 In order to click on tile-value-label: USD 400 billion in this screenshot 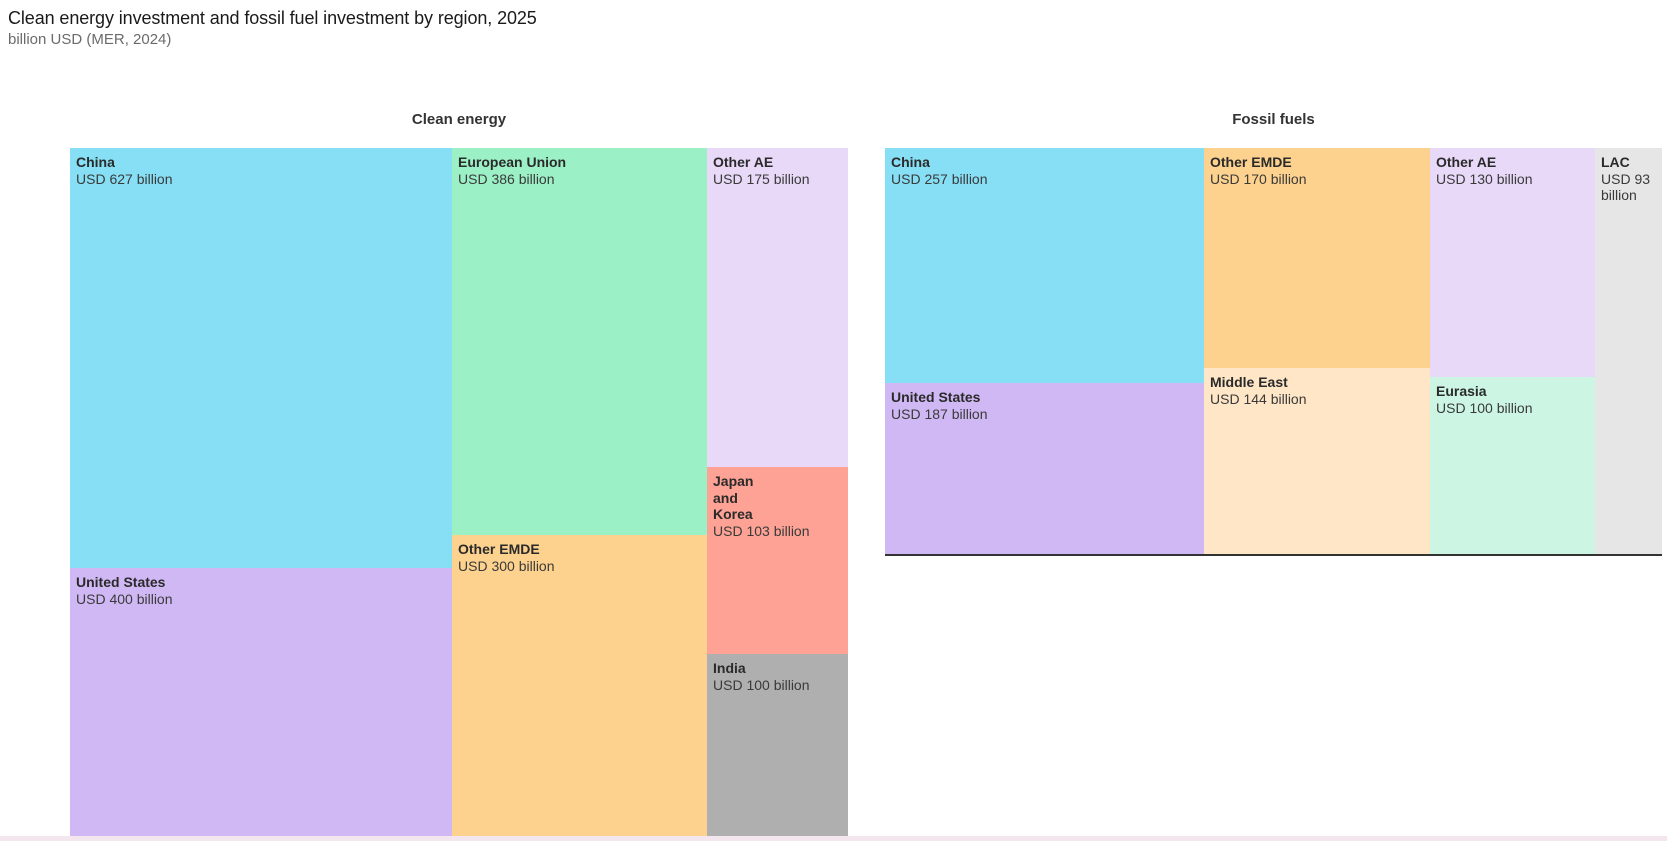, I will do `click(124, 598)`.